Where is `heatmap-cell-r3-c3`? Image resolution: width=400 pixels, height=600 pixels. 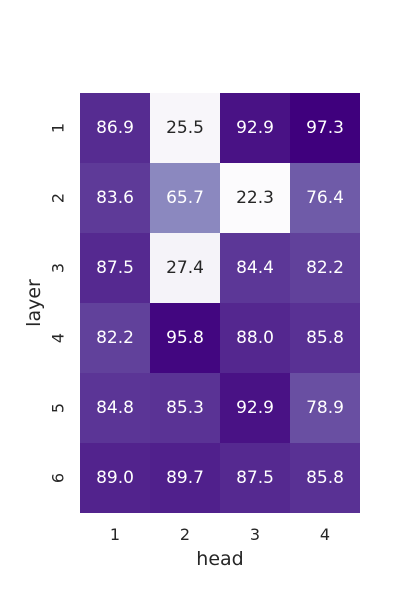 heatmap-cell-r3-c3 is located at coordinates (255, 268).